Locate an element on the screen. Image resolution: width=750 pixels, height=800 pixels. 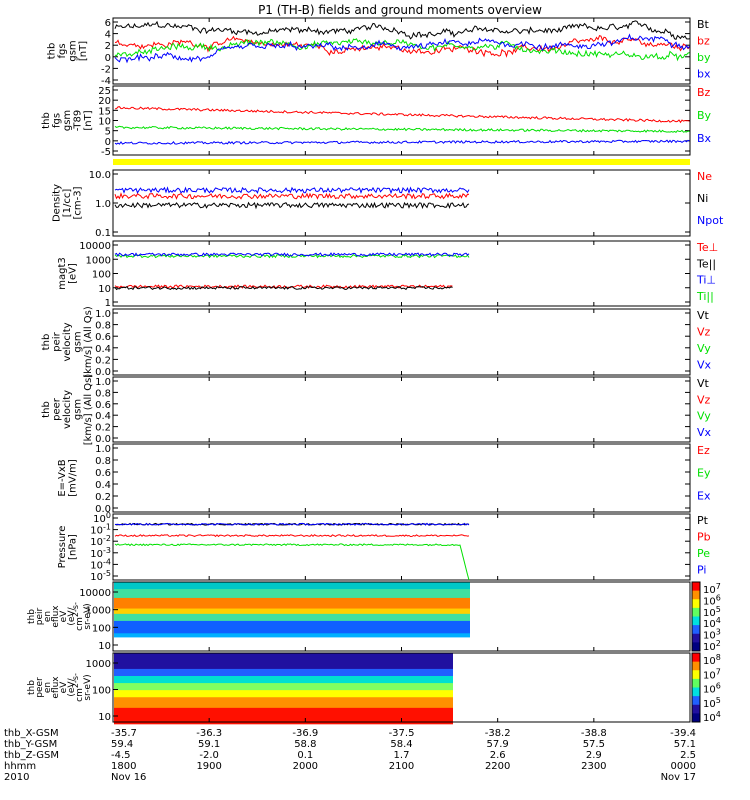
legend-entry-Vx: Vx is located at coordinates (704, 365).